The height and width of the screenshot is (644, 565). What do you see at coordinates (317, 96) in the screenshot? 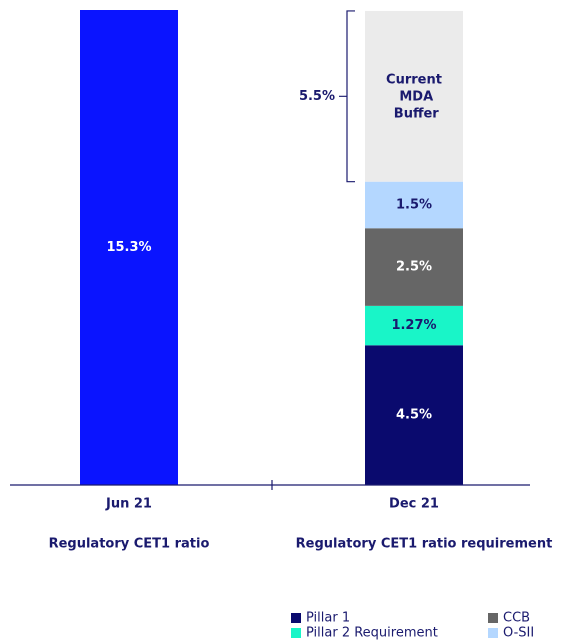
I see `value-label: 5.5%` at bounding box center [317, 96].